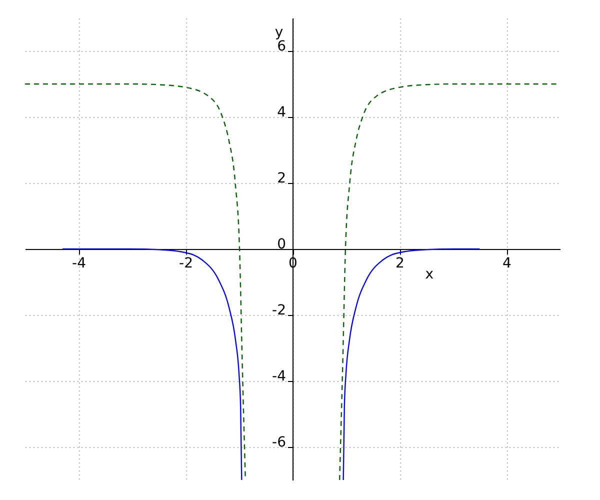  I want to click on y-axis-title: y, so click(279, 32).